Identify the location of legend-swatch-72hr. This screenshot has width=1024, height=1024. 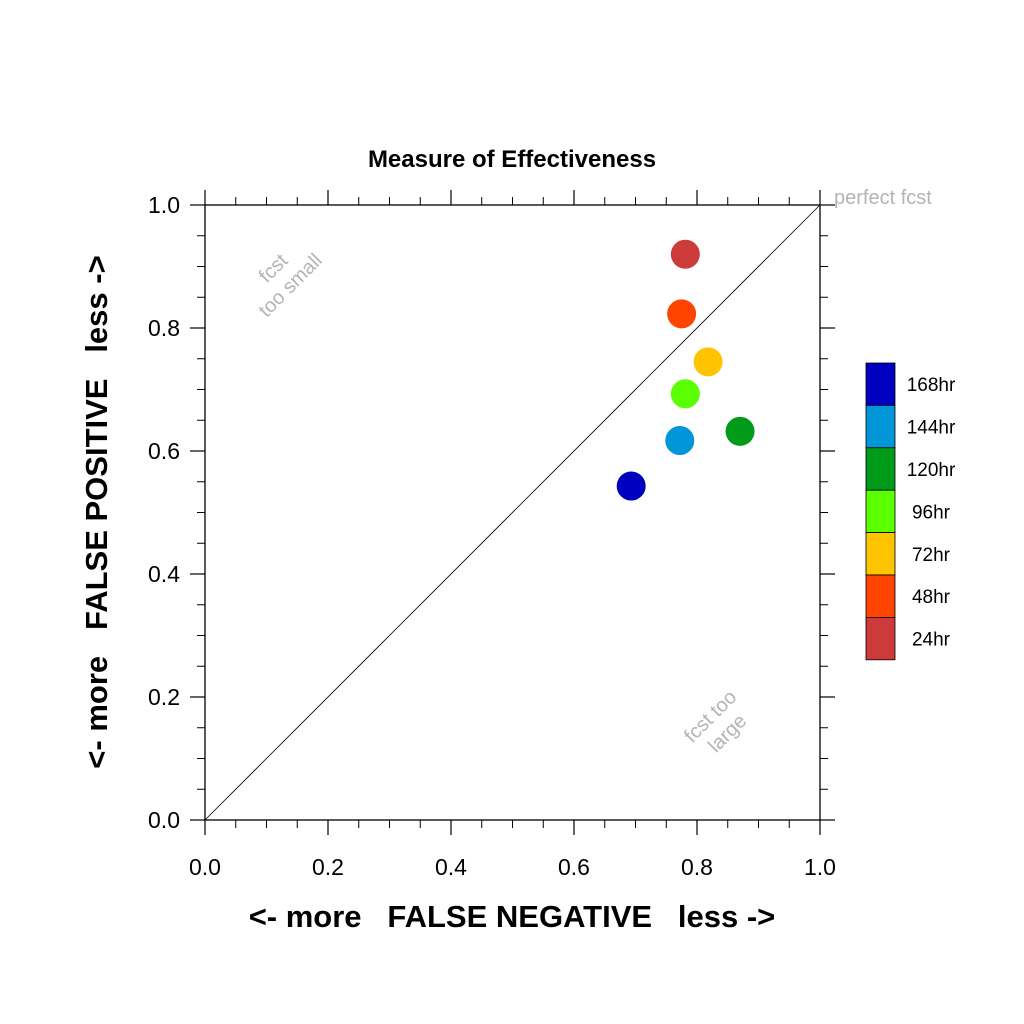
(880, 554).